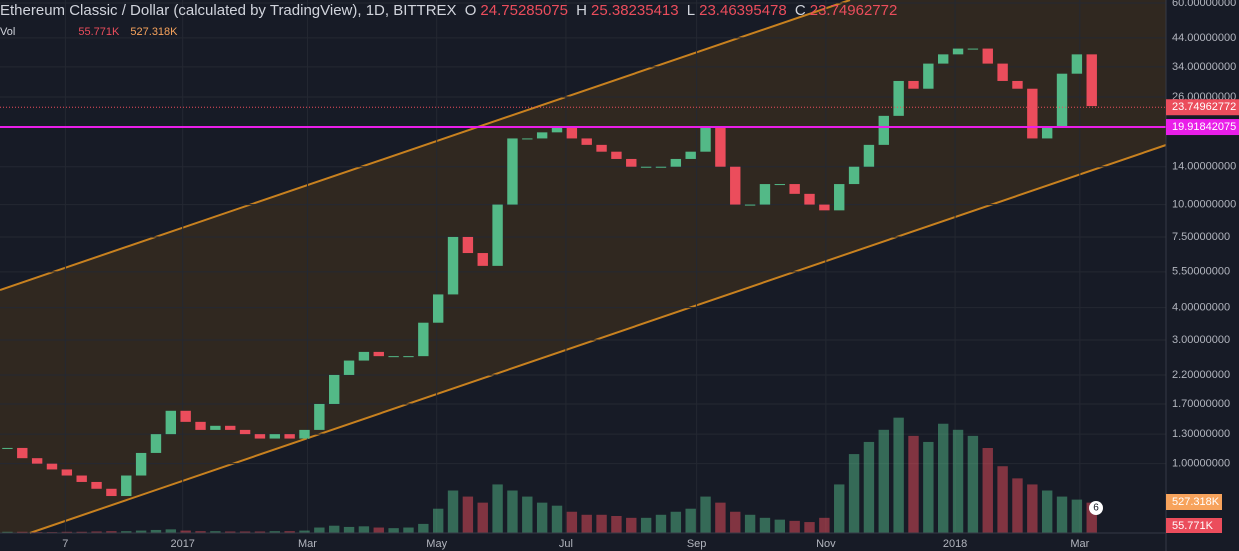  Describe the element at coordinates (436, 544) in the screenshot. I see `x-tick-label: May` at that location.